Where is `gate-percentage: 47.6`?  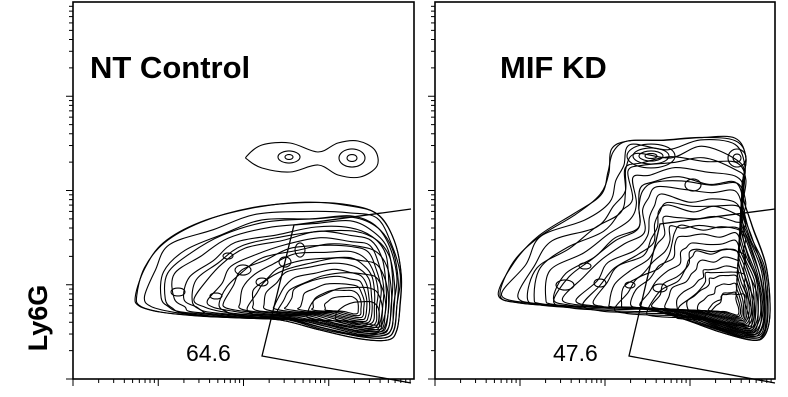 gate-percentage: 47.6 is located at coordinates (575, 353).